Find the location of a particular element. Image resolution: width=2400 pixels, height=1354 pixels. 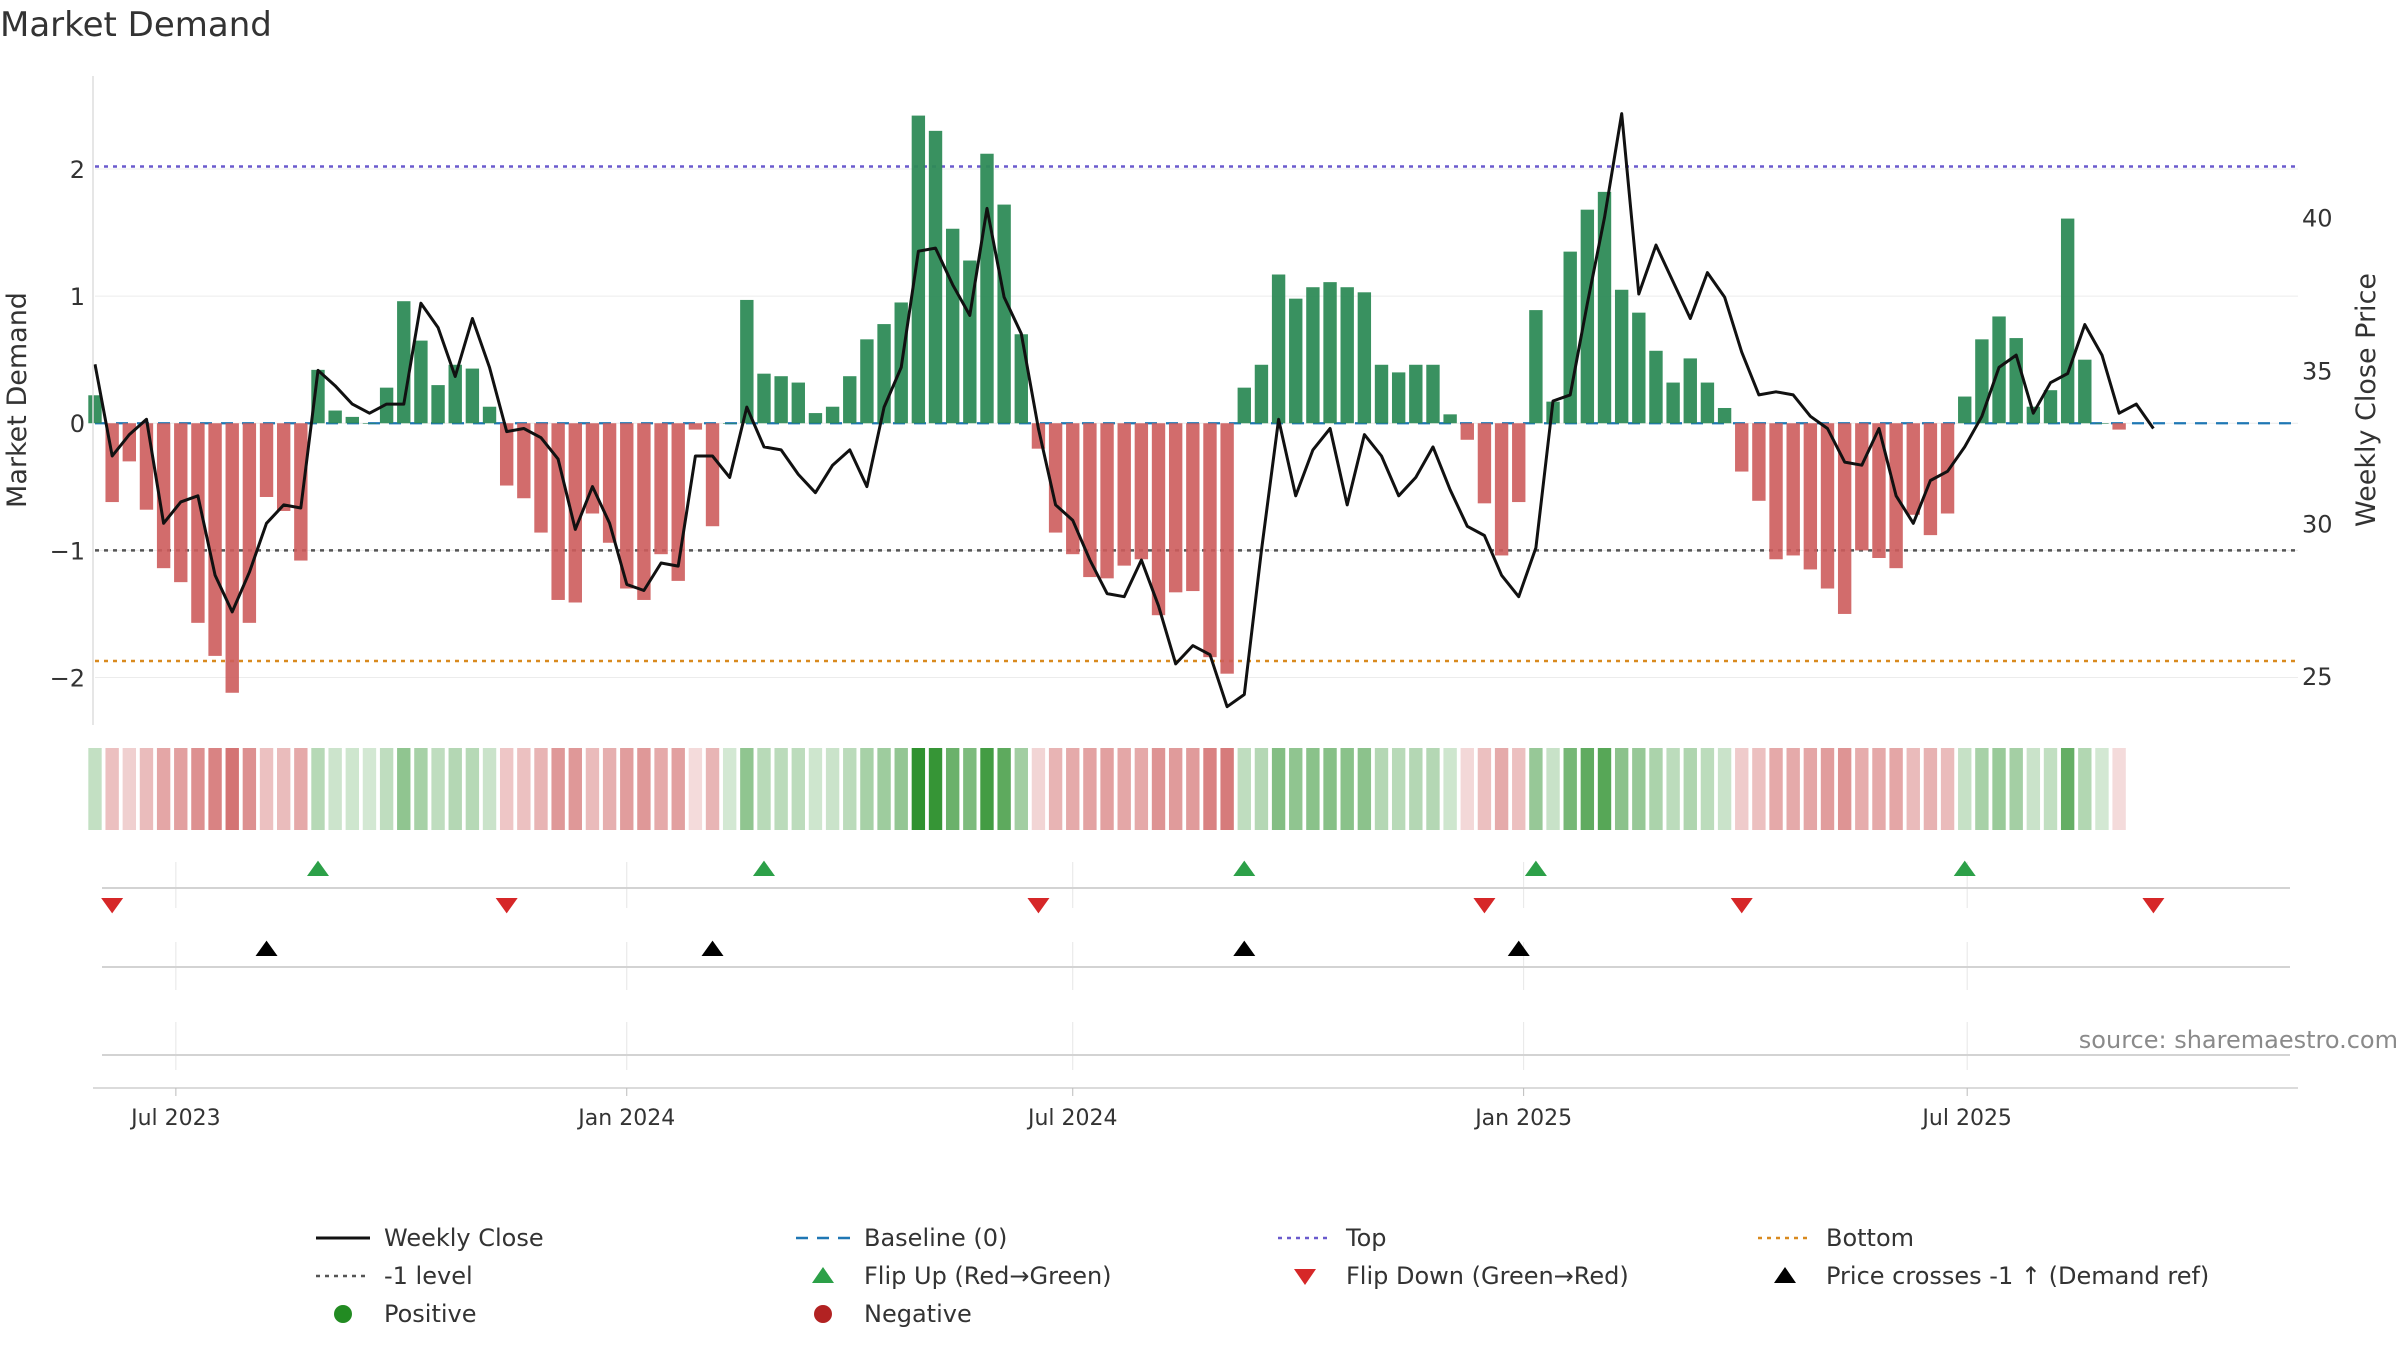

price-cross-marker is located at coordinates (712, 948).